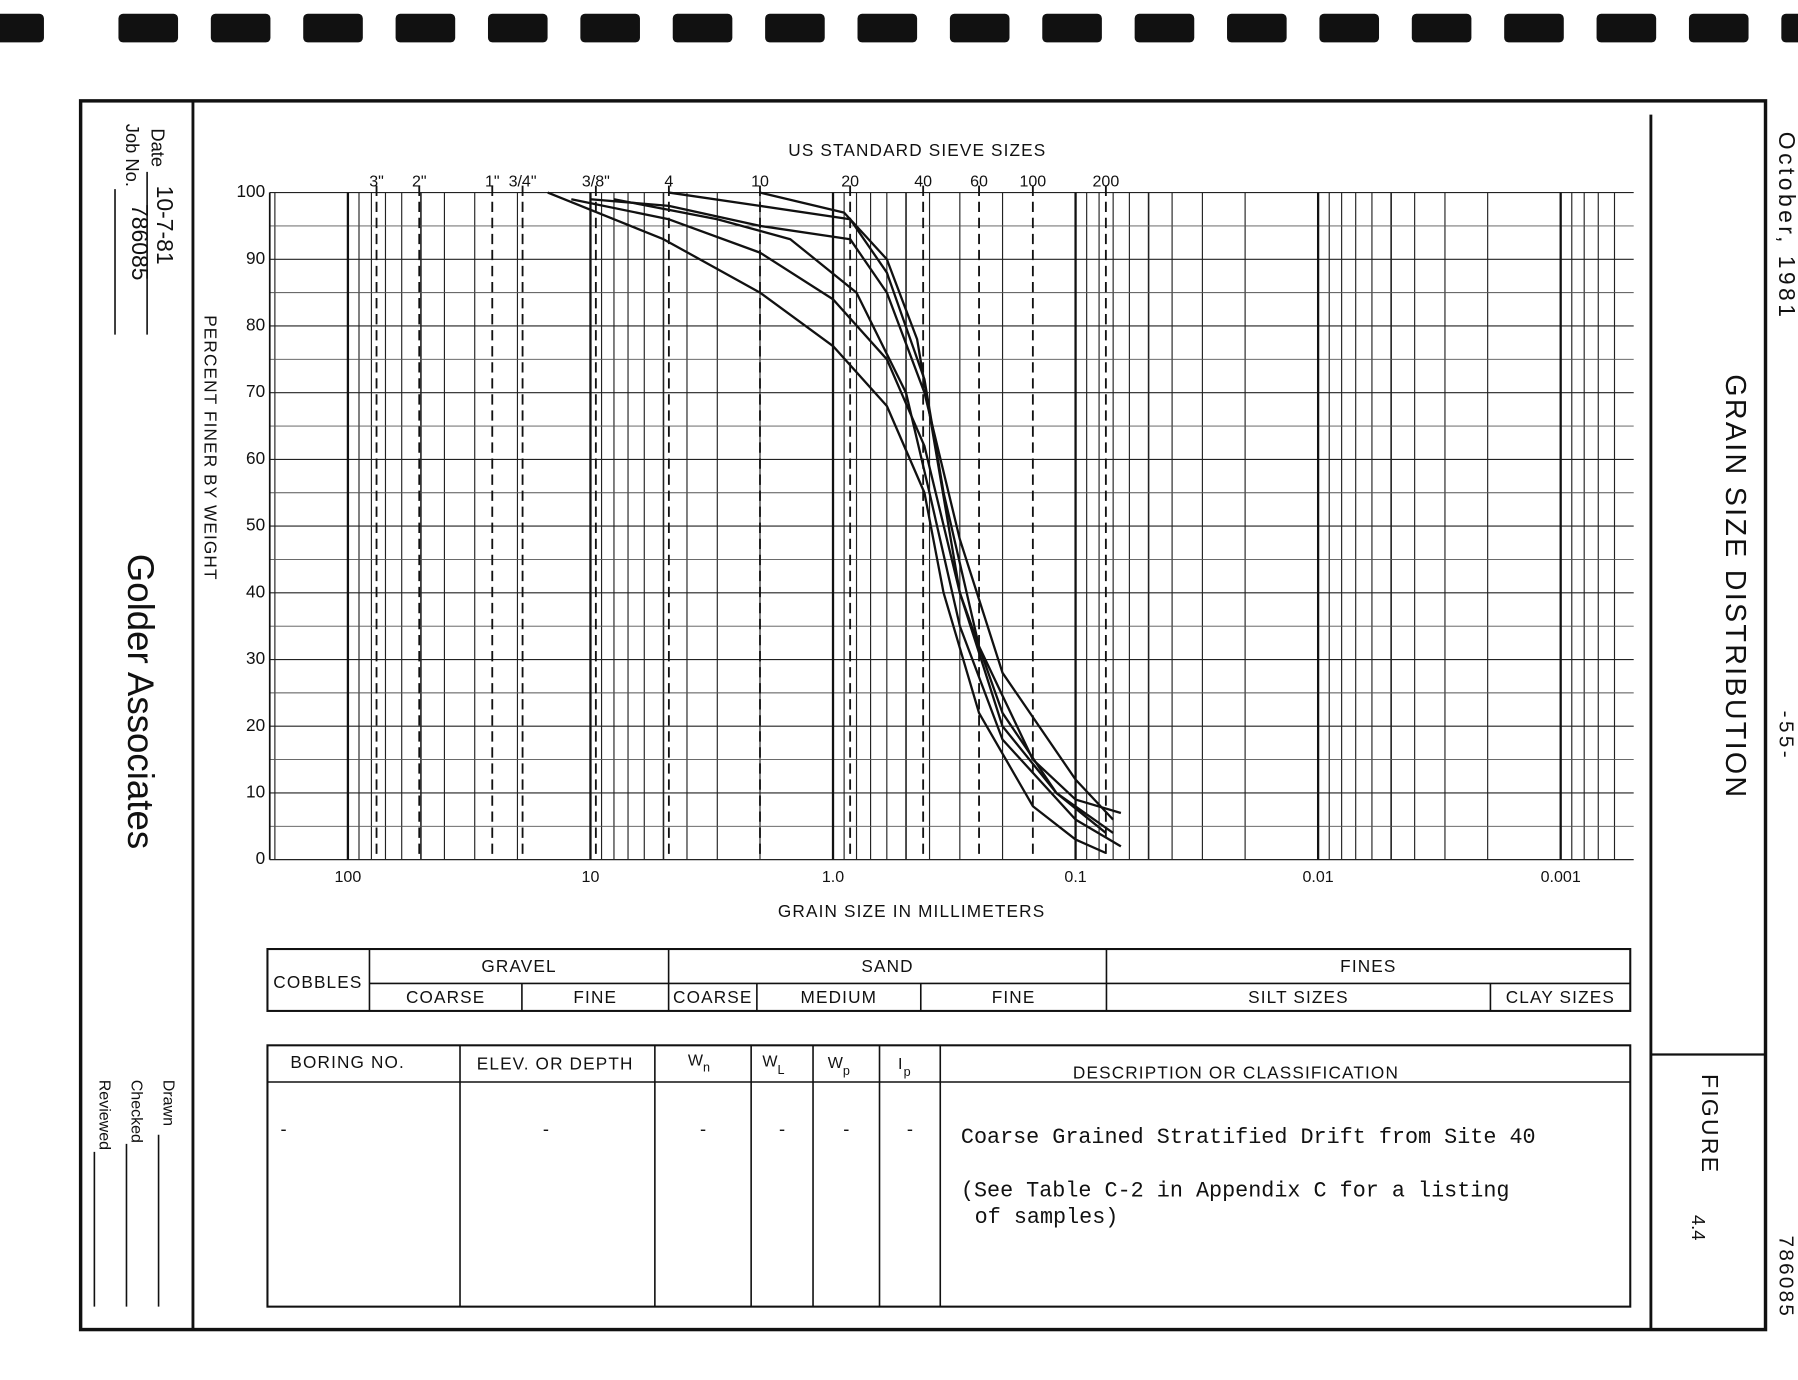 This screenshot has height=1380, width=1798. What do you see at coordinates (136, 1111) in the screenshot?
I see `checked-label: Checked` at bounding box center [136, 1111].